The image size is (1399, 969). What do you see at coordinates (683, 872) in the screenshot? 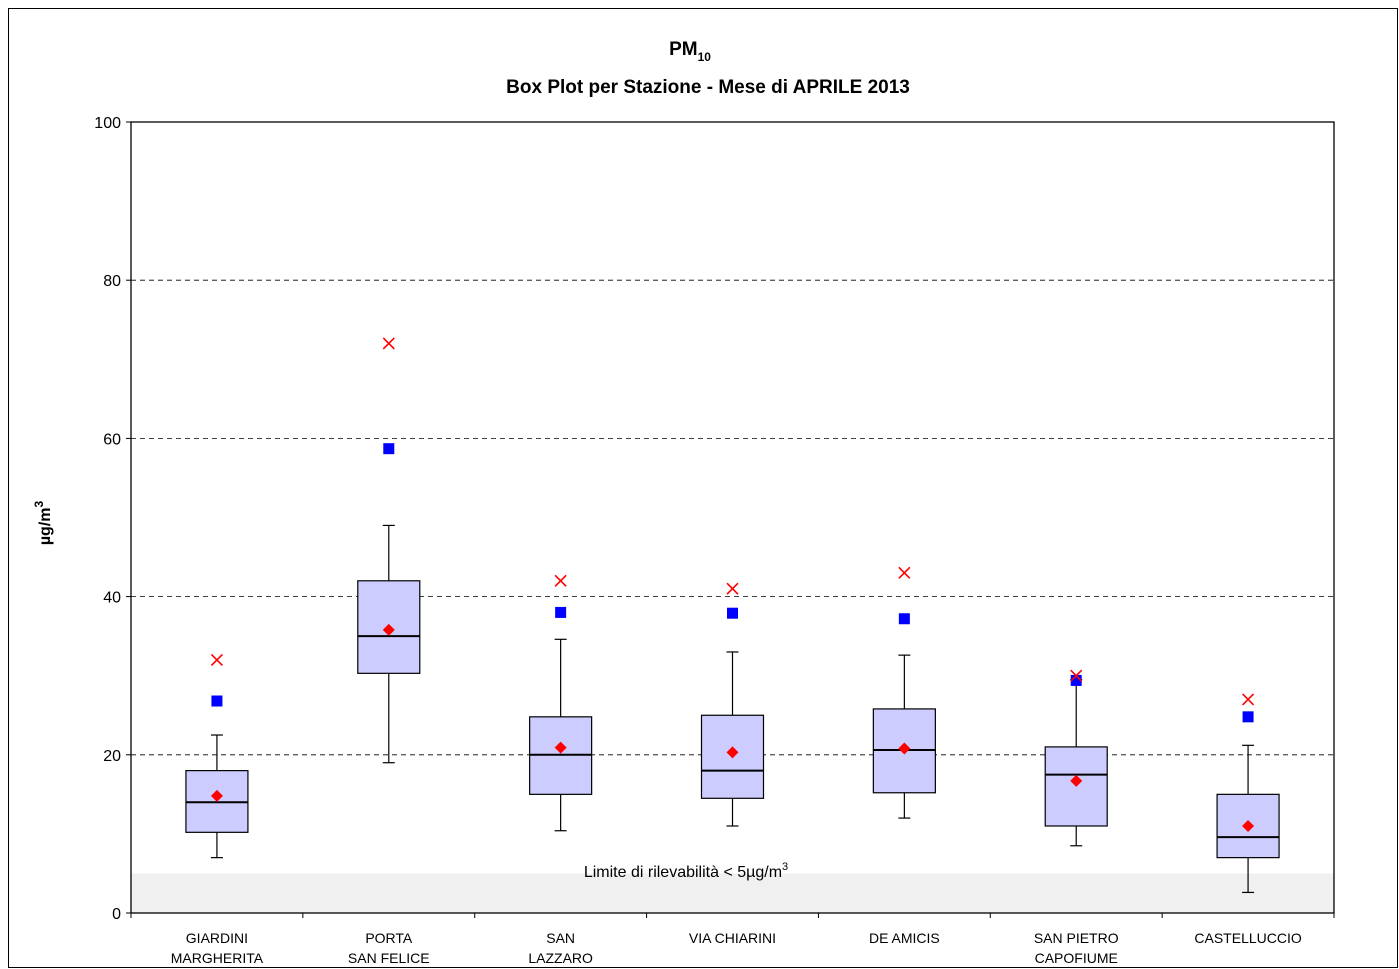
I see `detection-limit-label-main: Limite di rilevabilità < 5µg/m` at bounding box center [683, 872].